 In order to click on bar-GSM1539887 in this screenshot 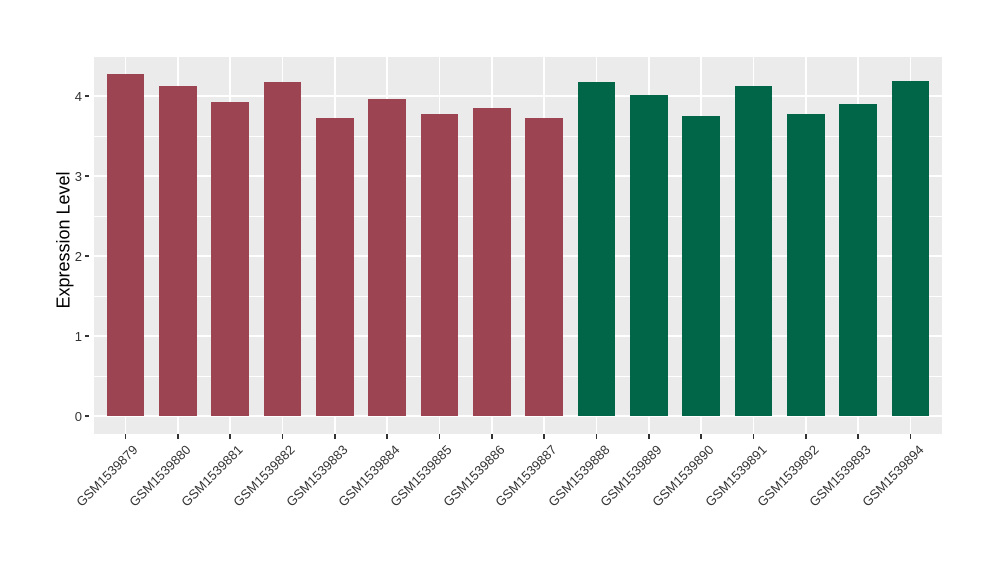, I will do `click(544, 266)`.